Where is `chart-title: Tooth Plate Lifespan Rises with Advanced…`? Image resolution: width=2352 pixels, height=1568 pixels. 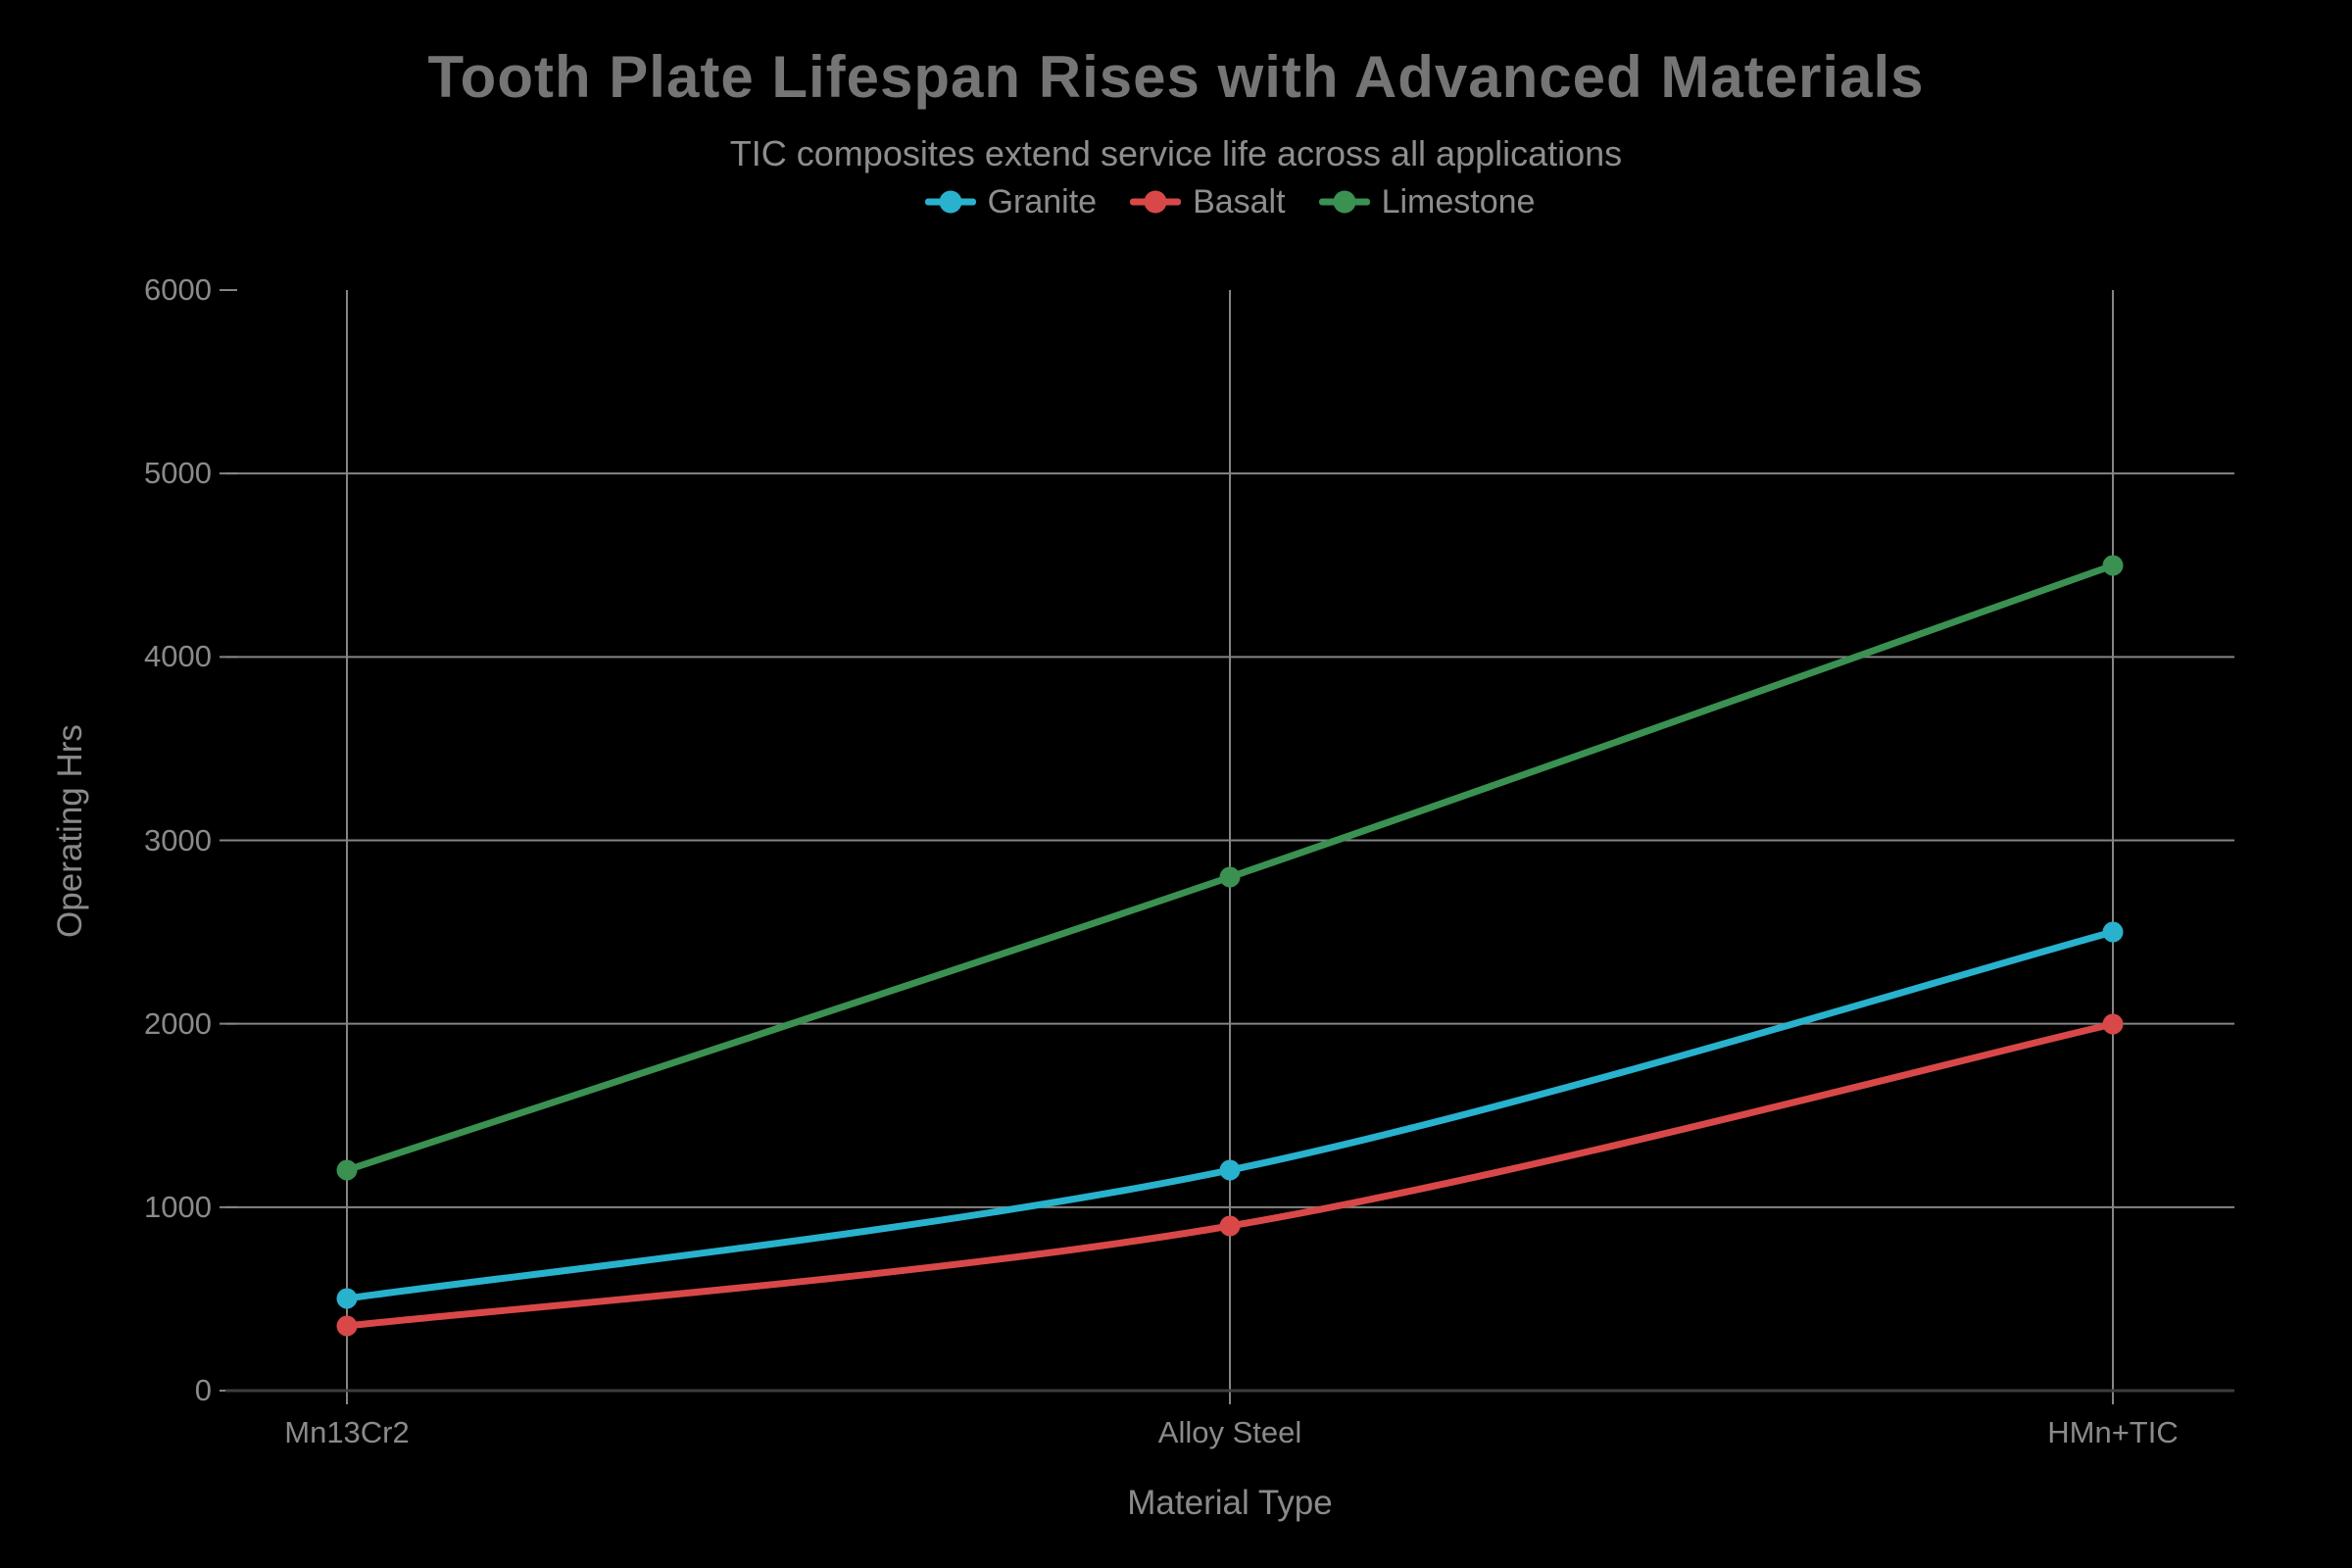
chart-title: Tooth Plate Lifespan Rises with Advanced… is located at coordinates (1176, 77).